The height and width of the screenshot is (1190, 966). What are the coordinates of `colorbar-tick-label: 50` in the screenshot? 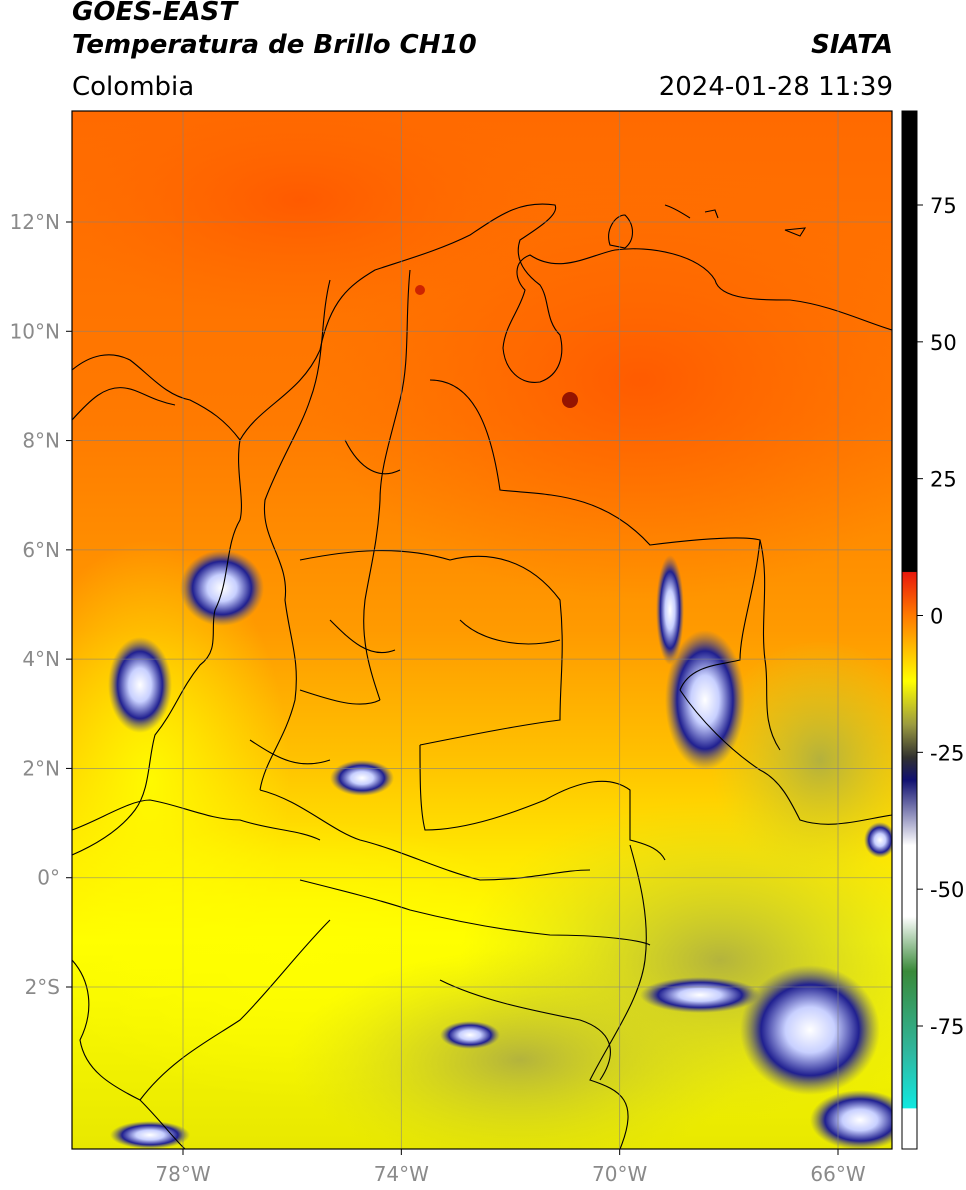 It's located at (943, 343).